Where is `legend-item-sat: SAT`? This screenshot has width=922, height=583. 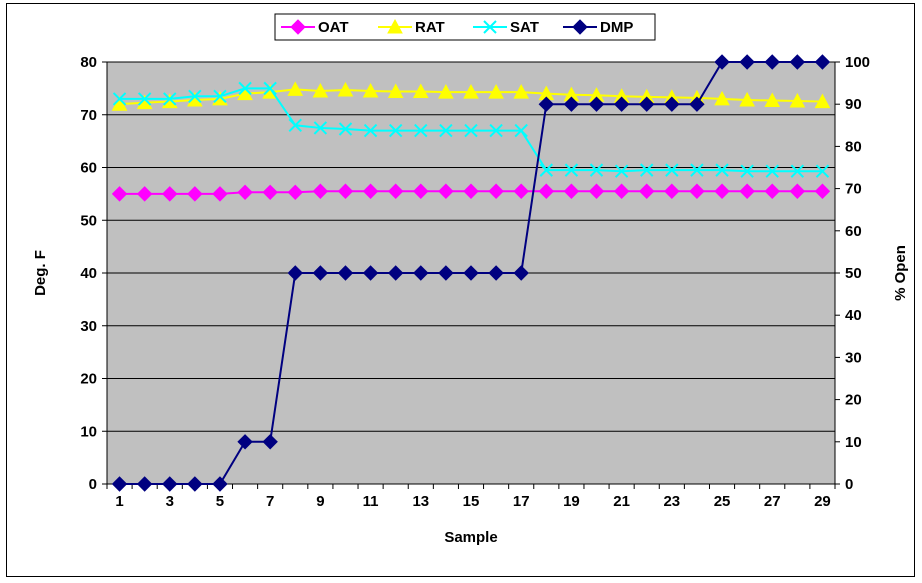 legend-item-sat: SAT is located at coordinates (506, 27).